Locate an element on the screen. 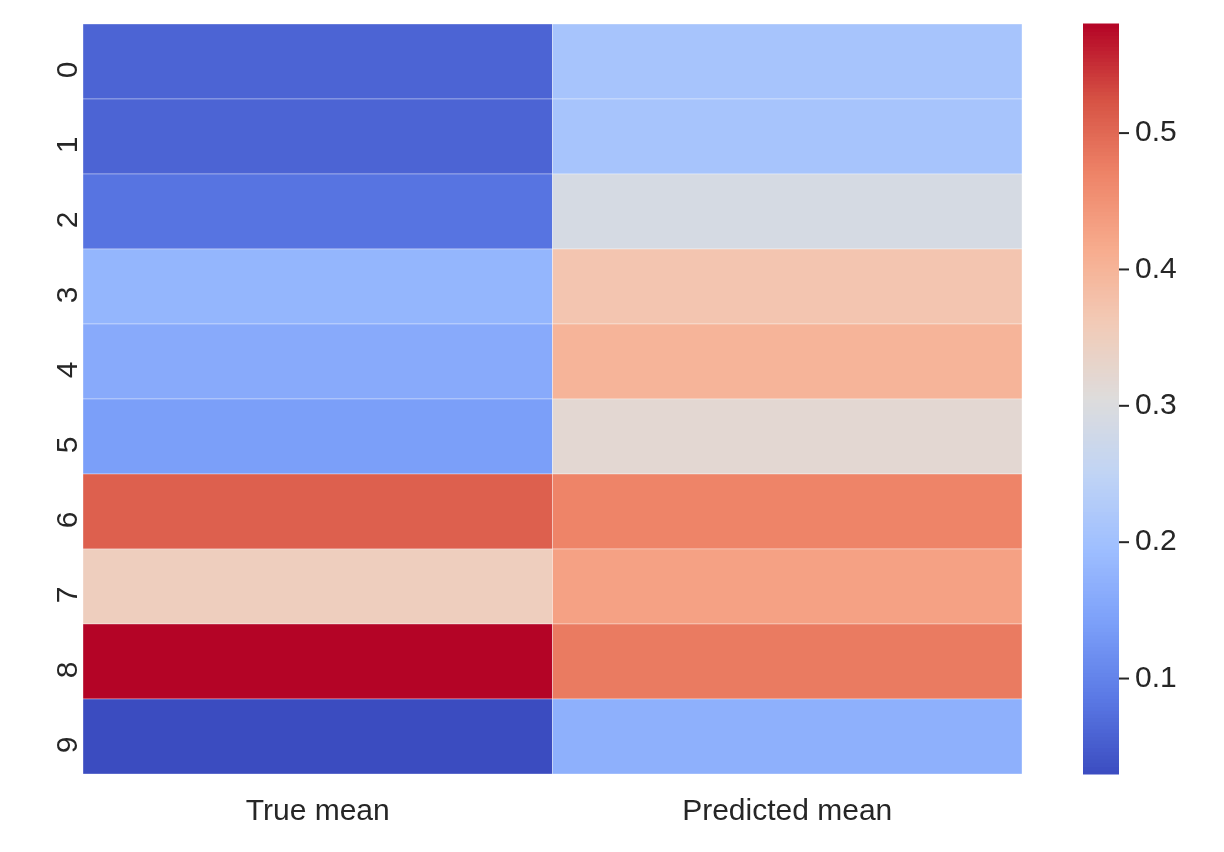  y-tick-label: 1 is located at coordinates (67, 145).